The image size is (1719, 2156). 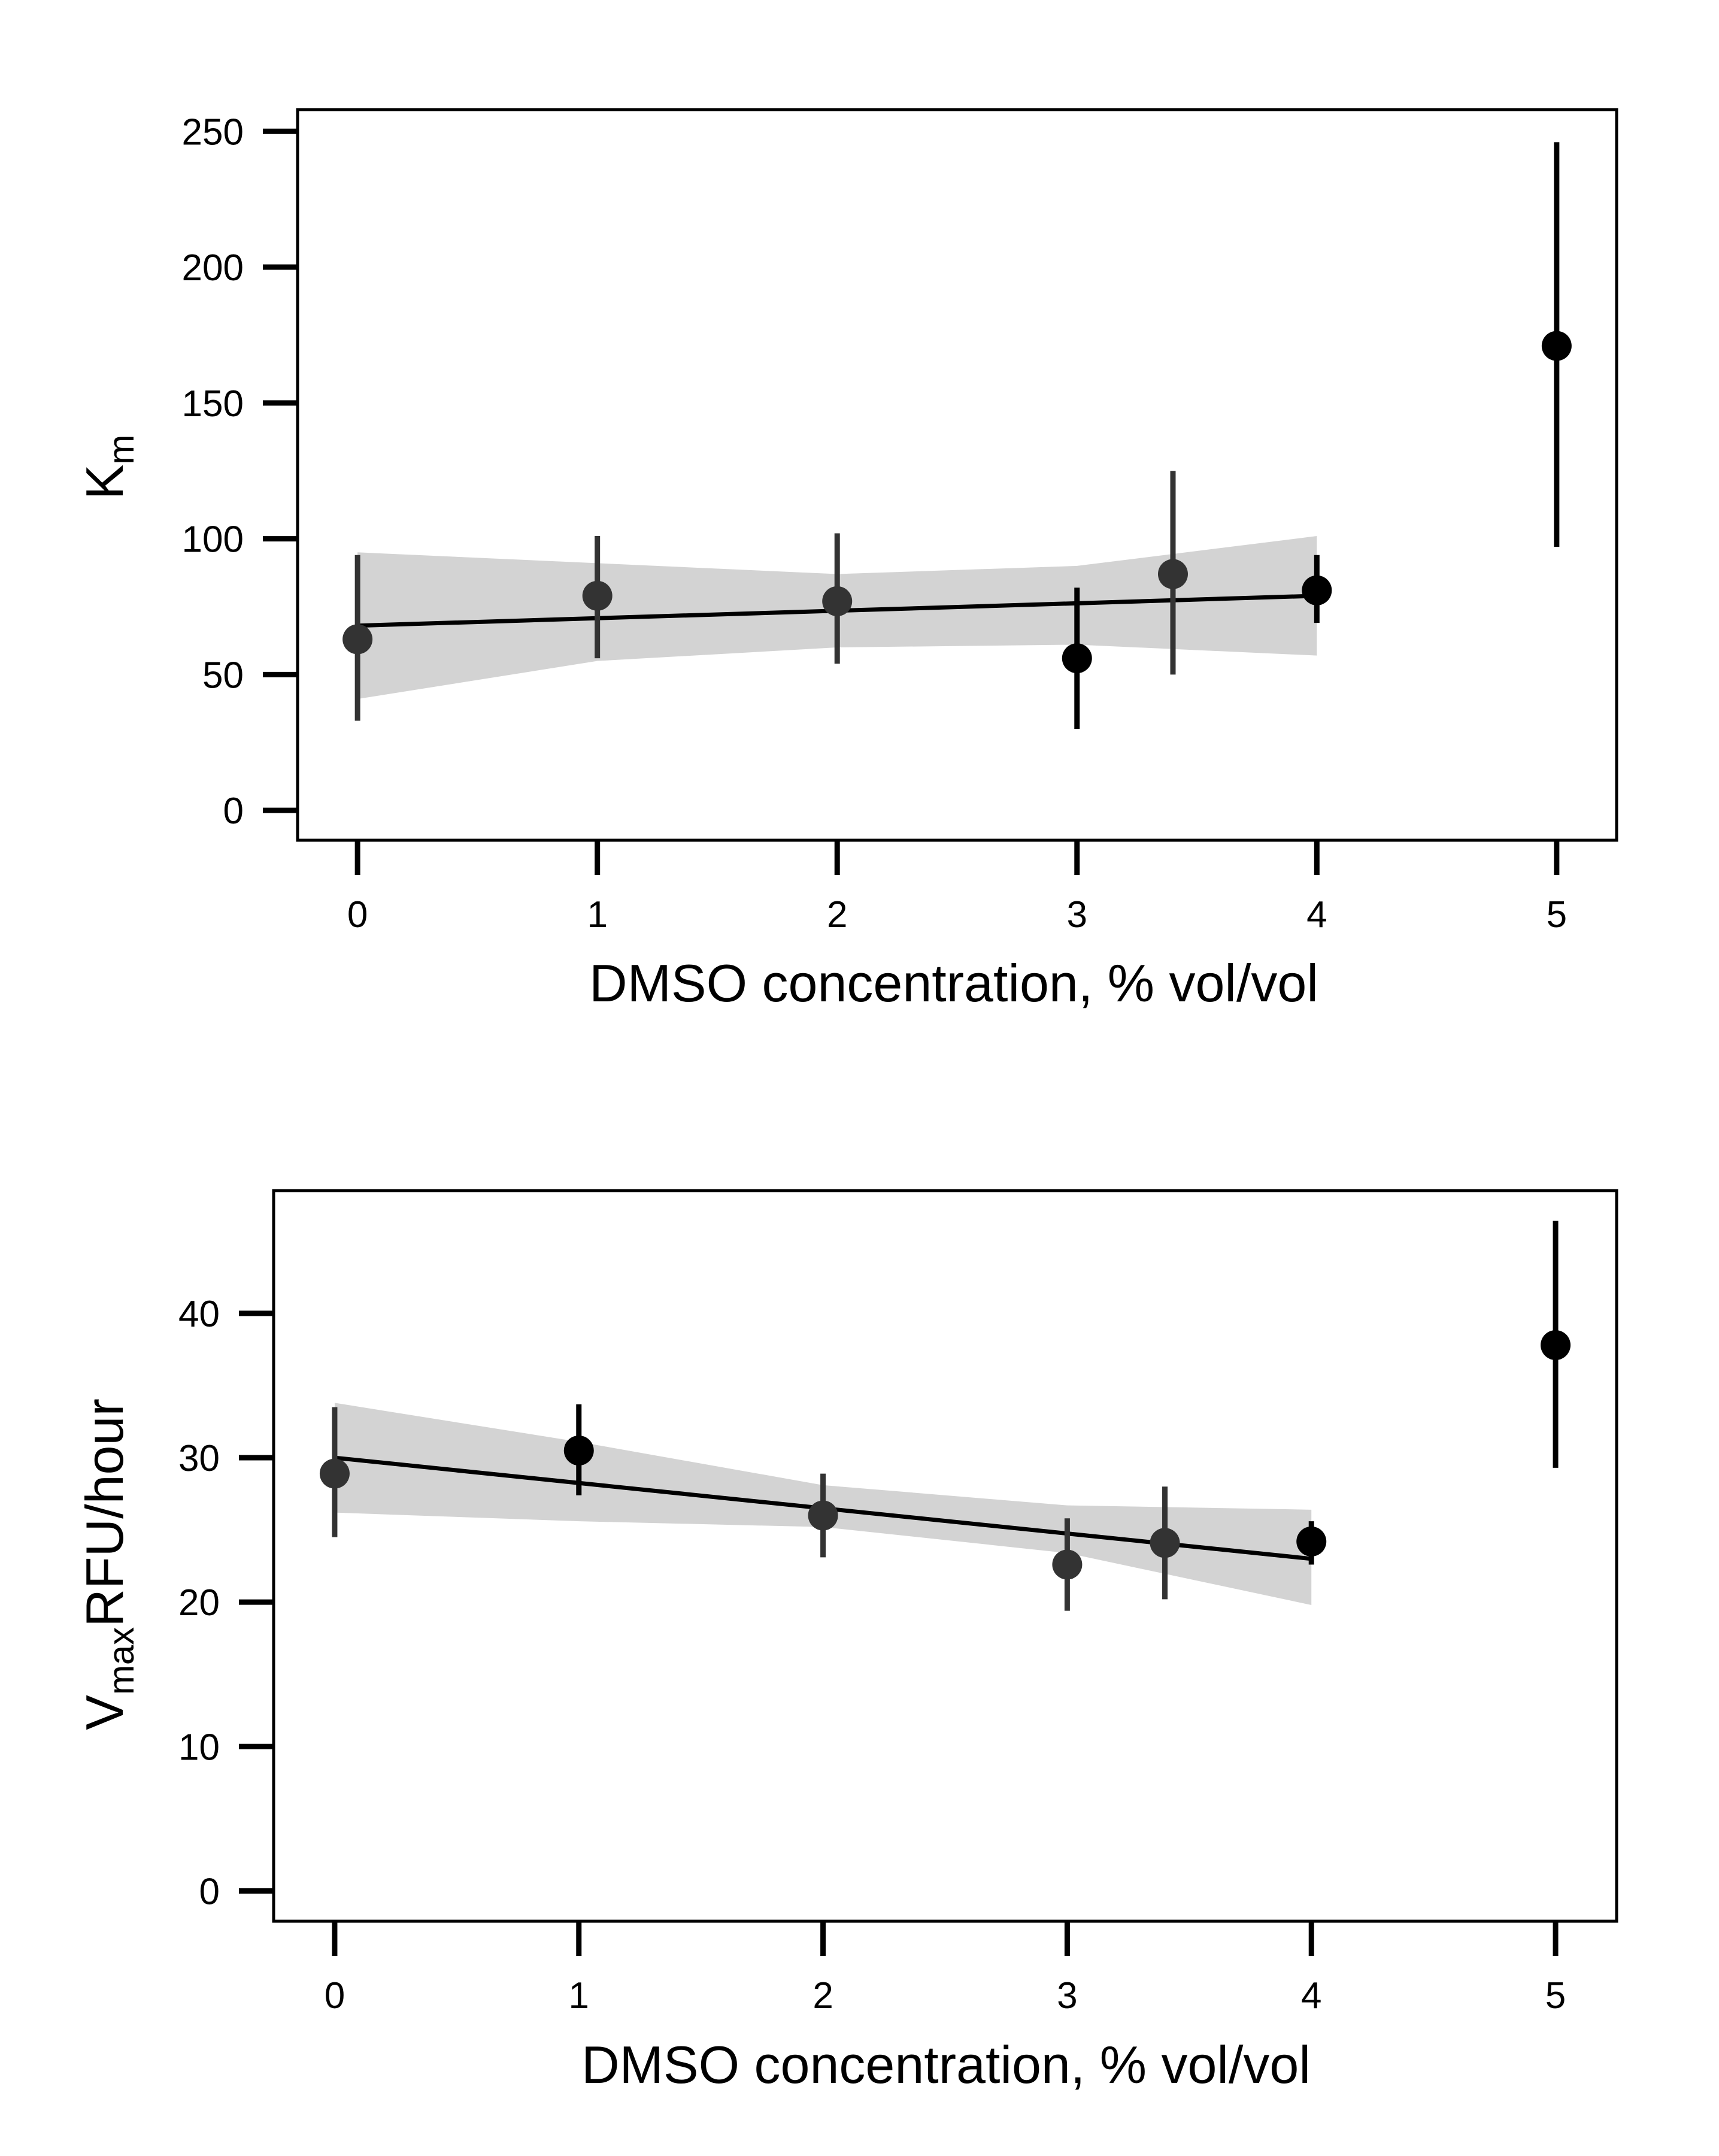 I want to click on km-y-tick-label: 250, so click(x=213, y=132).